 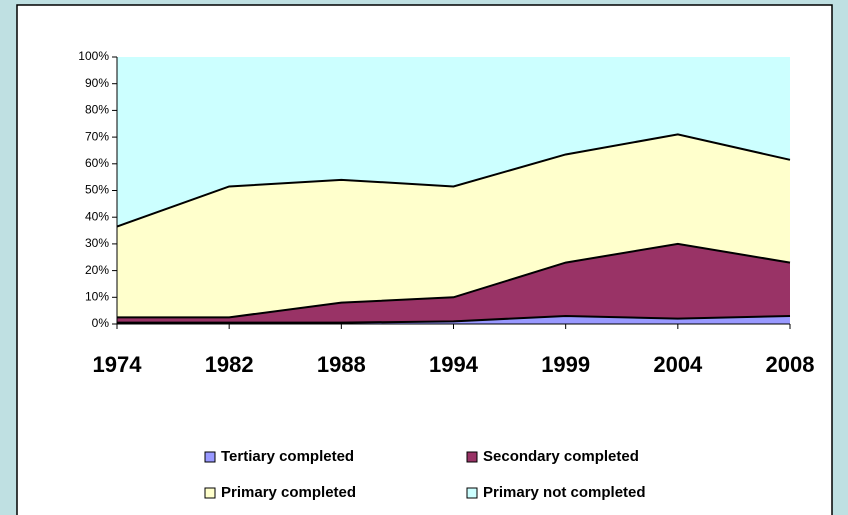 What do you see at coordinates (97, 216) in the screenshot?
I see `y-tick-label: 40%` at bounding box center [97, 216].